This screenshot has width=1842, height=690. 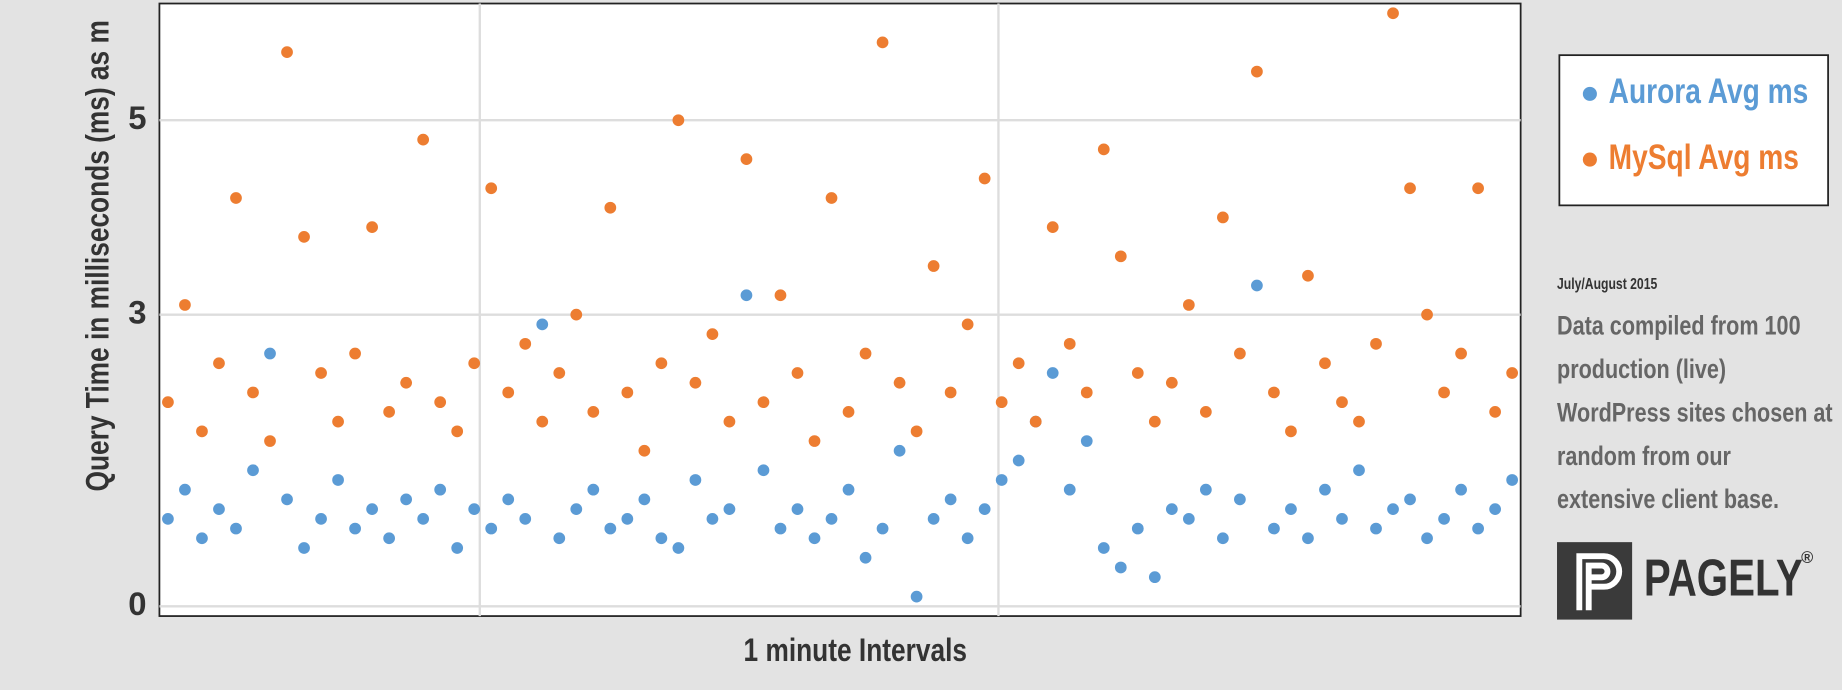 I want to click on brand-mark: ®, so click(x=1807, y=558).